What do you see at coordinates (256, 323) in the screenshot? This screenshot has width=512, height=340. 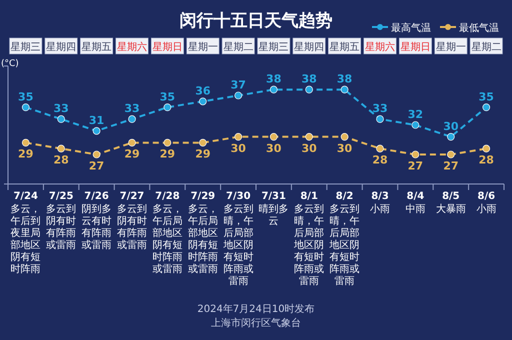 I see `text: 上海市闵行区气象台` at bounding box center [256, 323].